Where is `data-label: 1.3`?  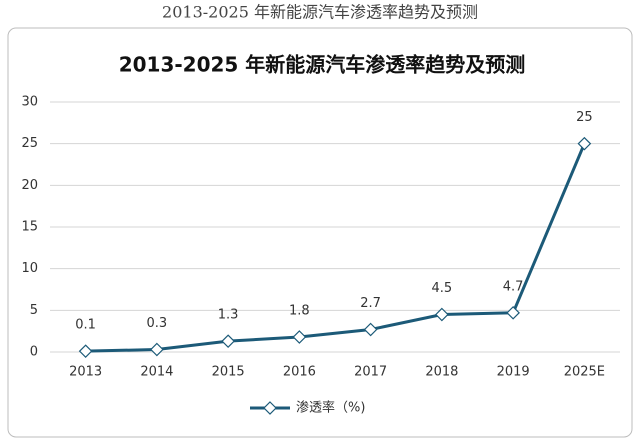 data-label: 1.3 is located at coordinates (228, 315).